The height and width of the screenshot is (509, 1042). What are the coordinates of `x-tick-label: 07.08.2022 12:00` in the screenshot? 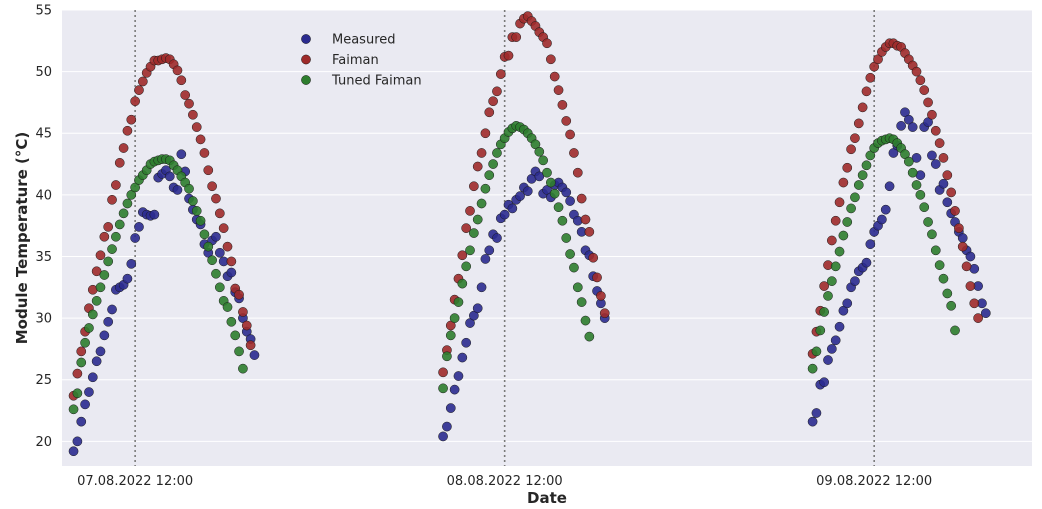 It's located at (135, 481).